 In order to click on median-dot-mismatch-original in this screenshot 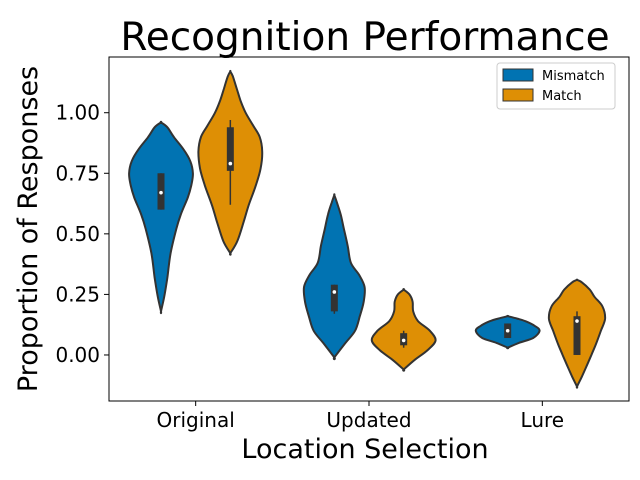, I will do `click(161, 192)`.